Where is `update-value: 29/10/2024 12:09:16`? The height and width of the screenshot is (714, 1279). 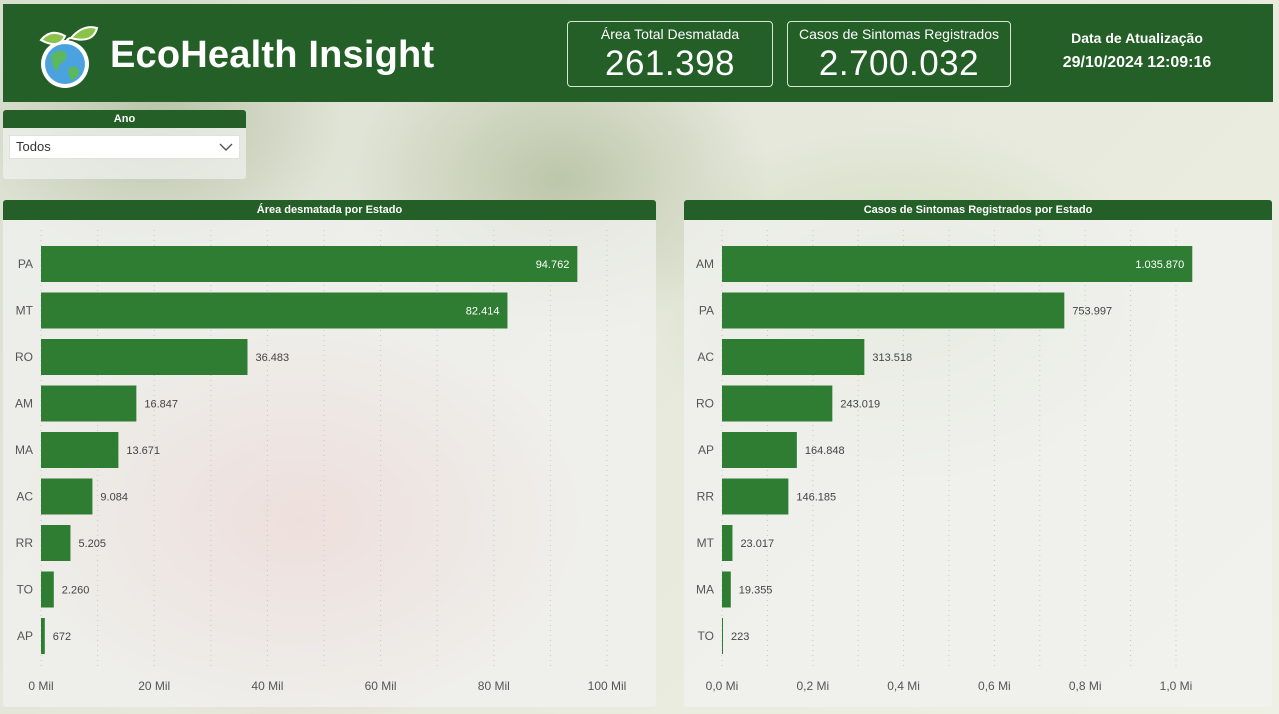 update-value: 29/10/2024 12:09:16 is located at coordinates (1137, 62).